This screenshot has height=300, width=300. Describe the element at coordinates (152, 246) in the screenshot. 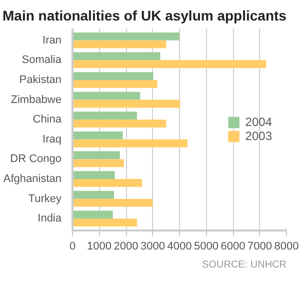

I see `x-tick-label: 3000` at that location.